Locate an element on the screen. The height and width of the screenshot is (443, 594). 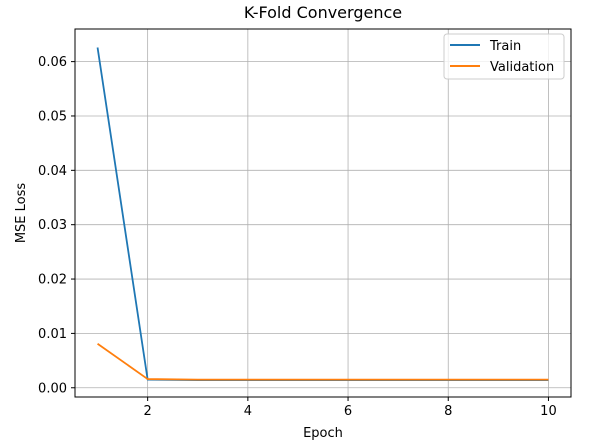
legend: Train Validation is located at coordinates (504, 56).